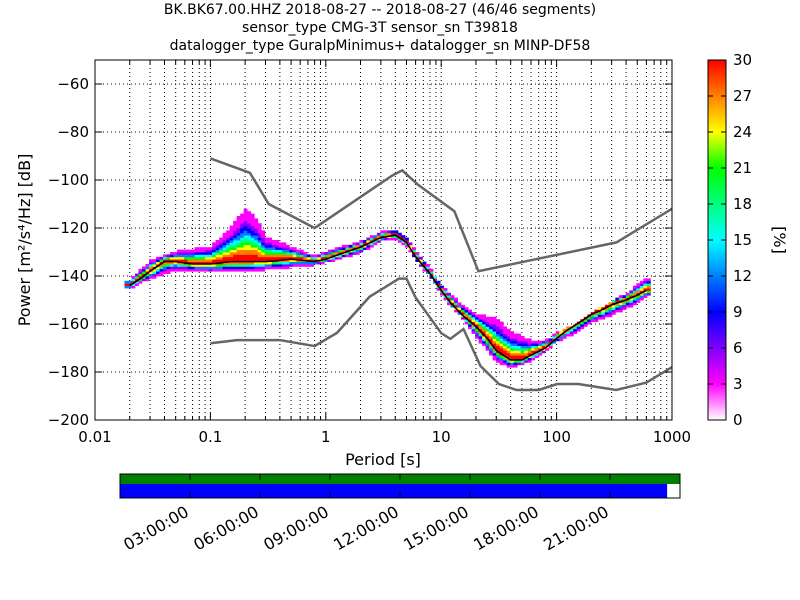 This screenshot has height=600, width=800. I want to click on high-noise-model-line, so click(440, 215).